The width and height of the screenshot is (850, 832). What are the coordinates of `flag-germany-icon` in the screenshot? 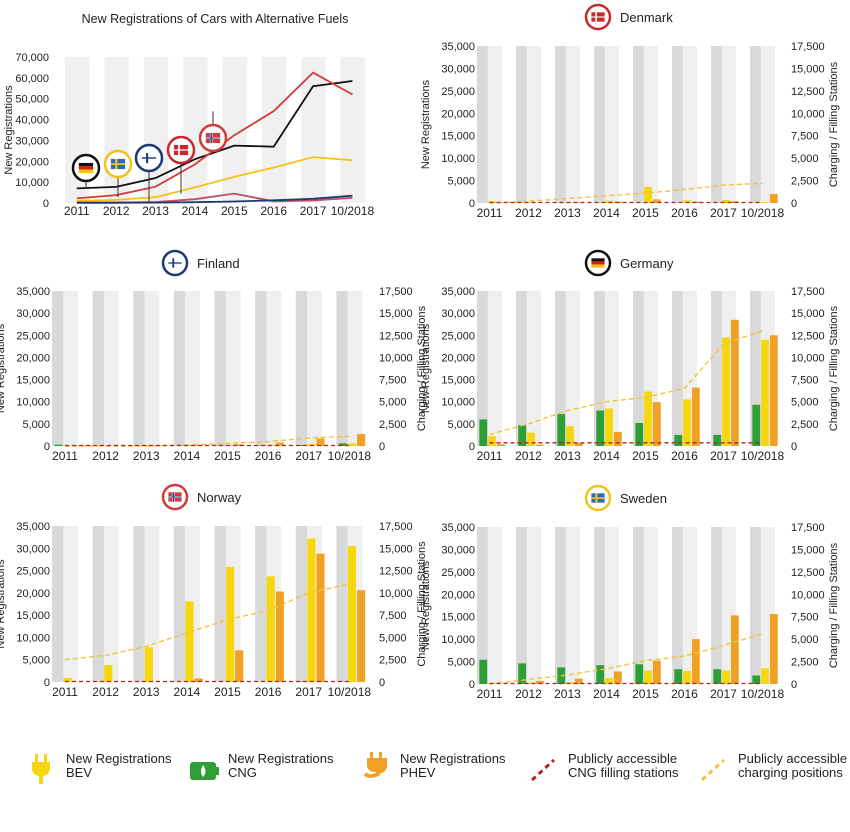 It's located at (598, 263).